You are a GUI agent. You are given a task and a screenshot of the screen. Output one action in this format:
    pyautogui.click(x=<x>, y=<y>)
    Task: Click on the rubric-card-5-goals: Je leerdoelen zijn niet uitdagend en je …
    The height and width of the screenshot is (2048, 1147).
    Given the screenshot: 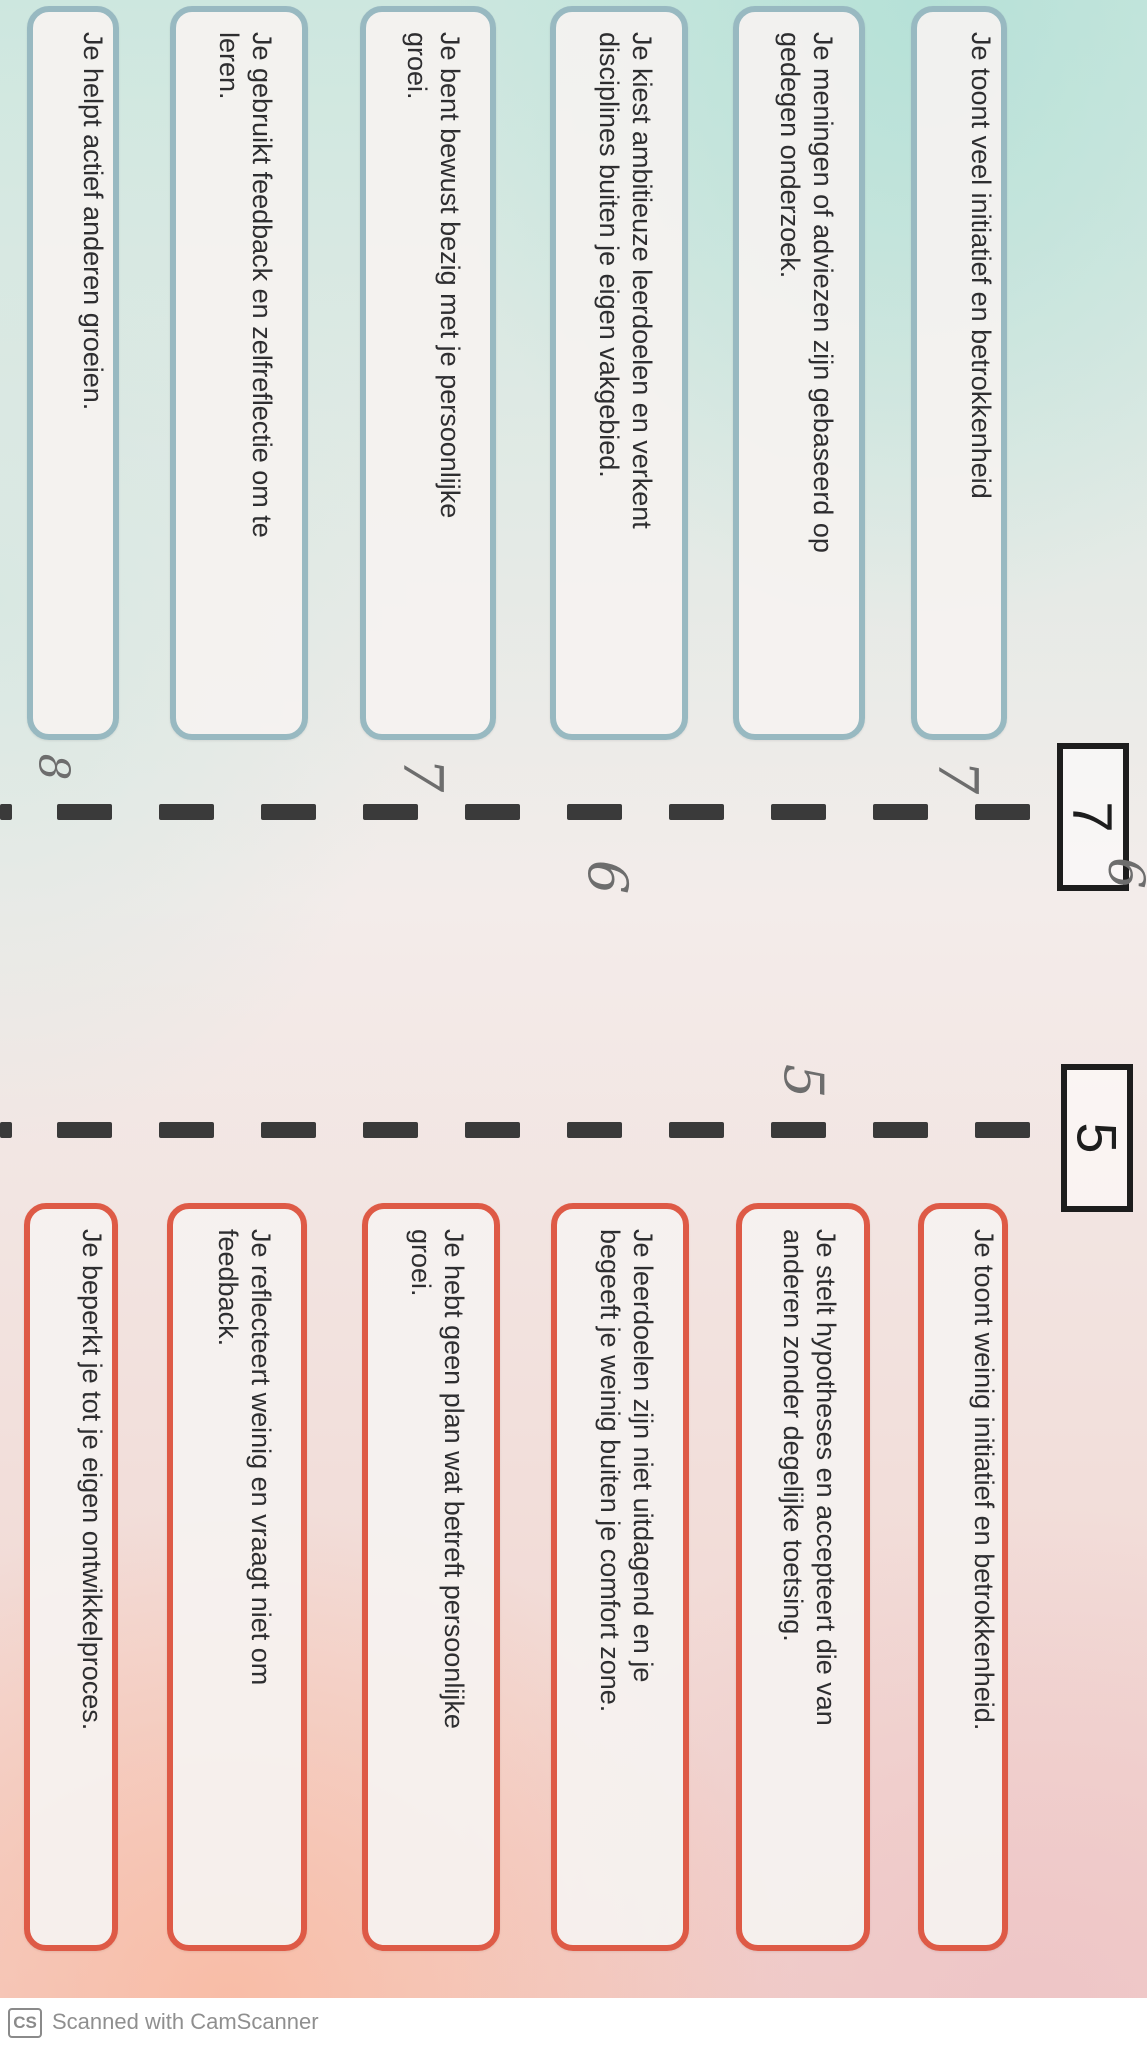 What is the action you would take?
    pyautogui.click(x=620, y=1577)
    